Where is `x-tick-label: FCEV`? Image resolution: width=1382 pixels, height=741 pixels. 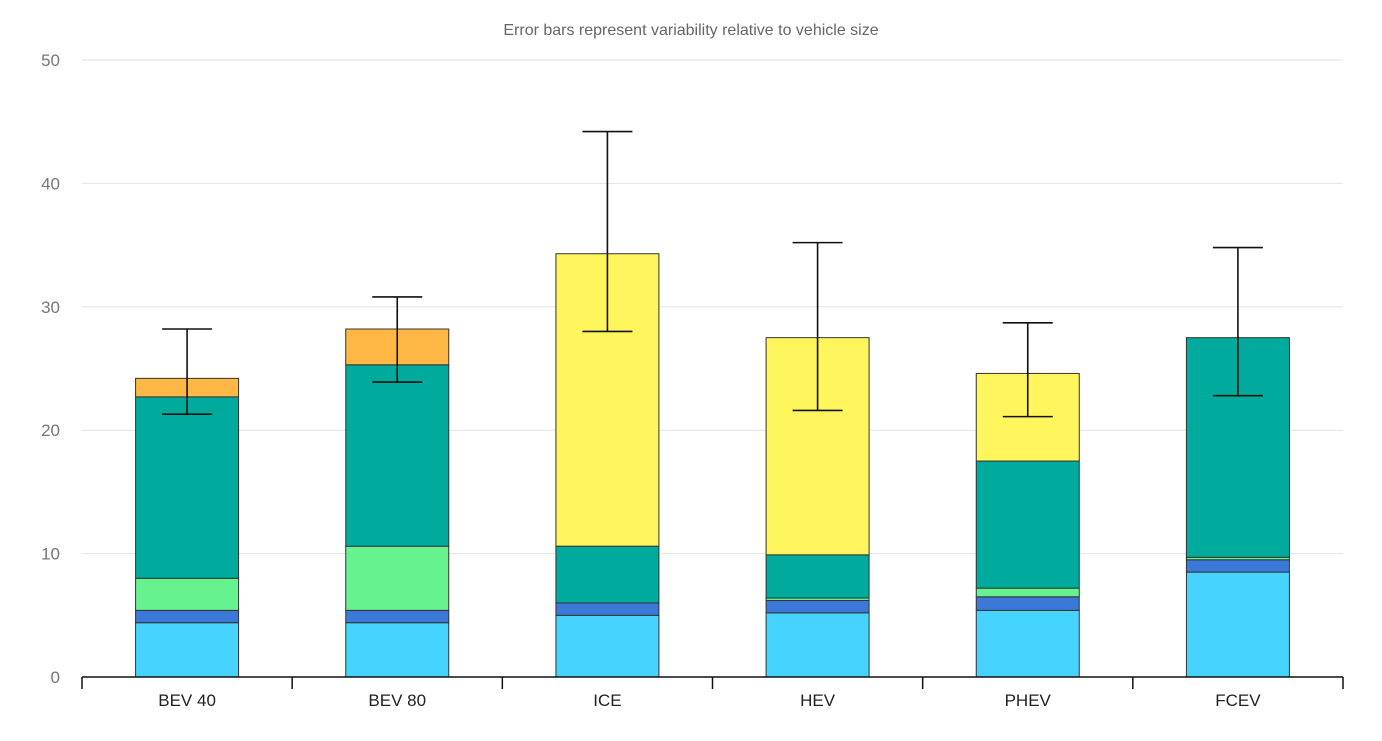 x-tick-label: FCEV is located at coordinates (1238, 700).